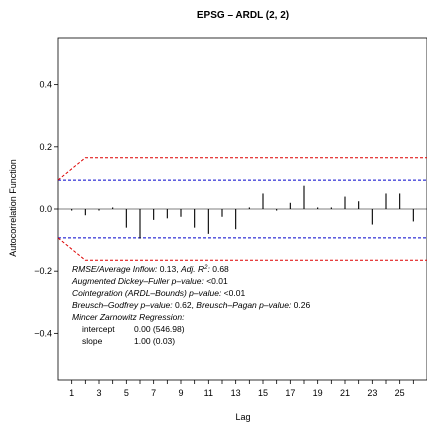  I want to click on annotation-part: 0.62,, so click(185, 305).